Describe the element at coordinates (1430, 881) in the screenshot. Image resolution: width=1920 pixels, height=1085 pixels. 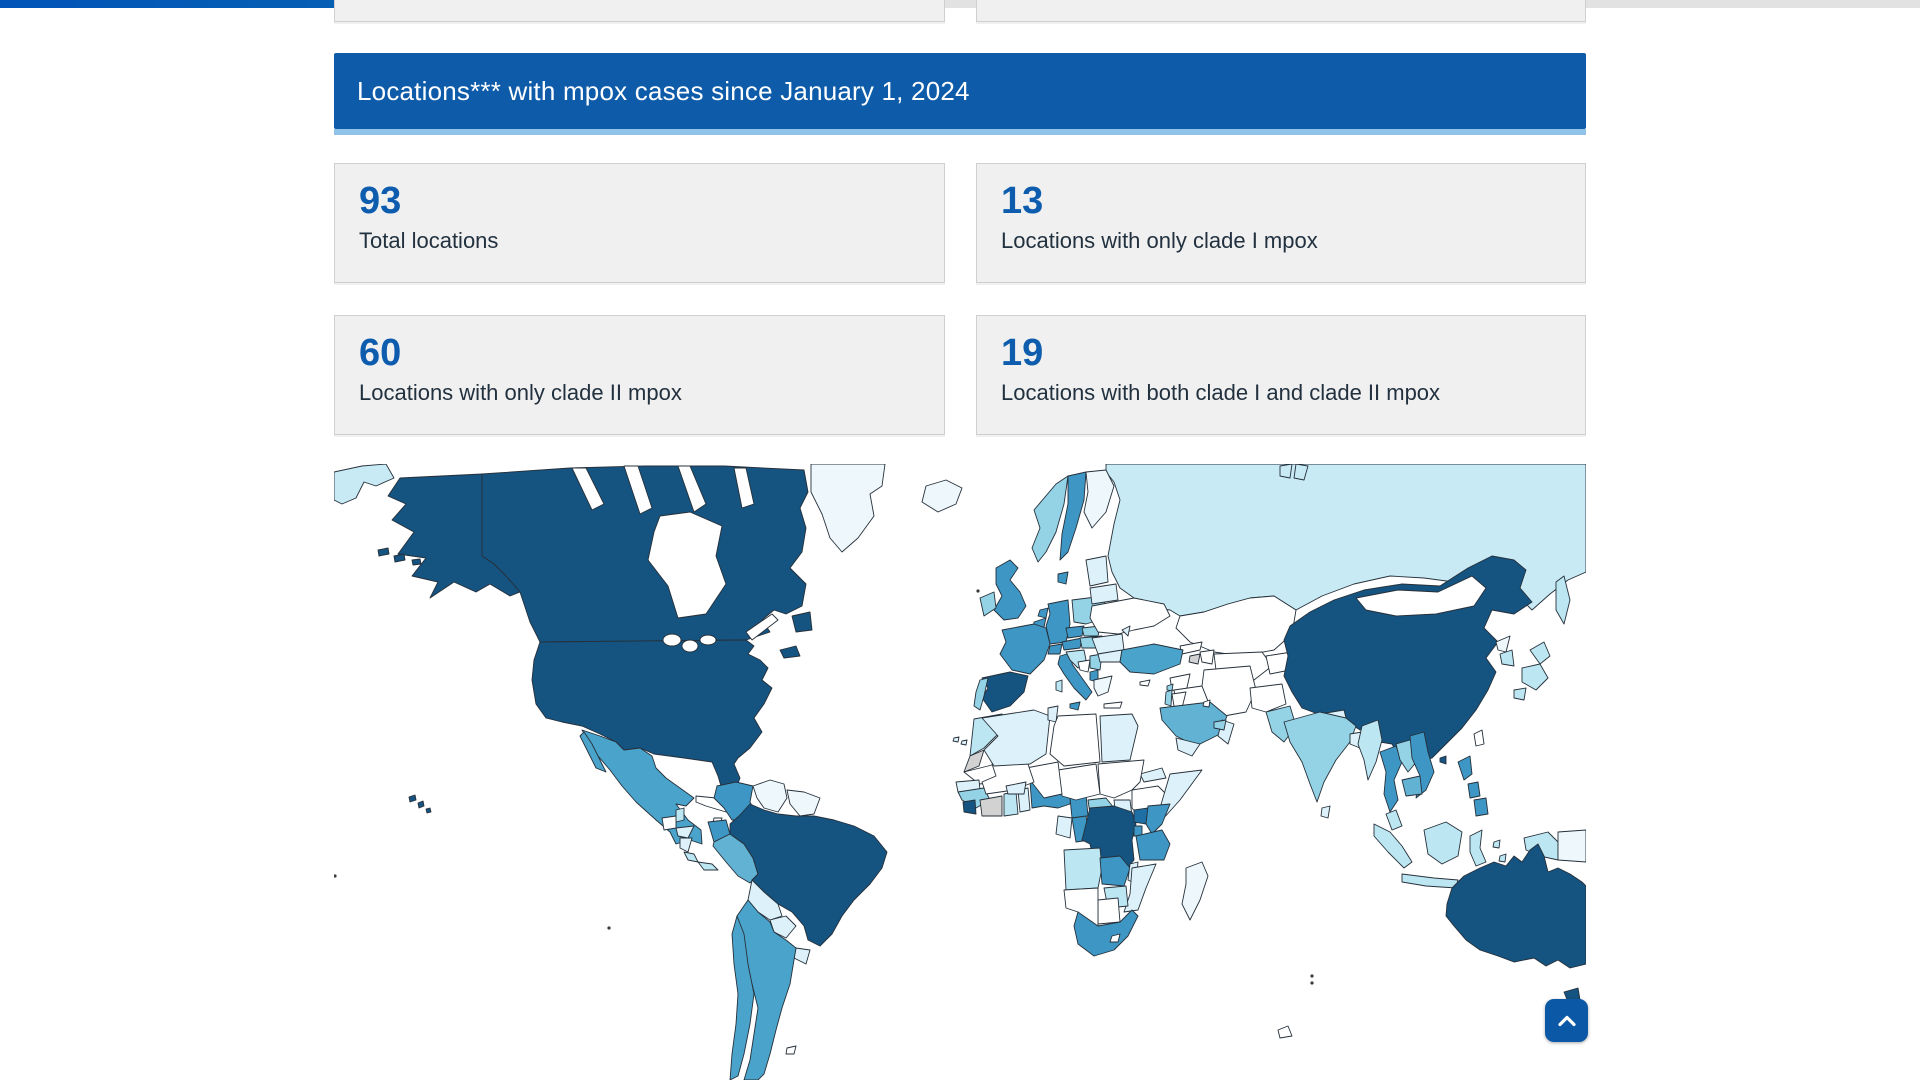
I see `country-indonesia-java` at that location.